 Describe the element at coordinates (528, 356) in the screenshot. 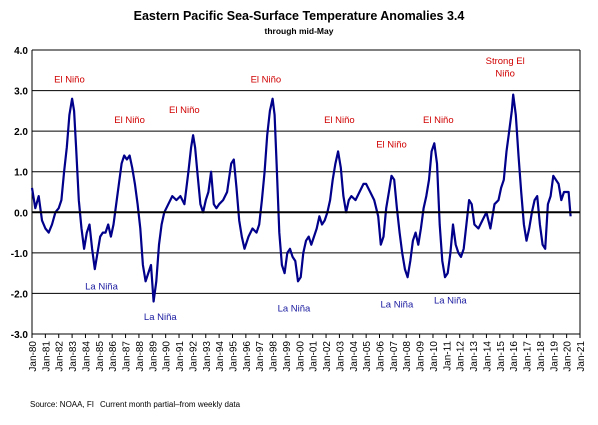

I see `x-tick-label: Jan-17` at that location.